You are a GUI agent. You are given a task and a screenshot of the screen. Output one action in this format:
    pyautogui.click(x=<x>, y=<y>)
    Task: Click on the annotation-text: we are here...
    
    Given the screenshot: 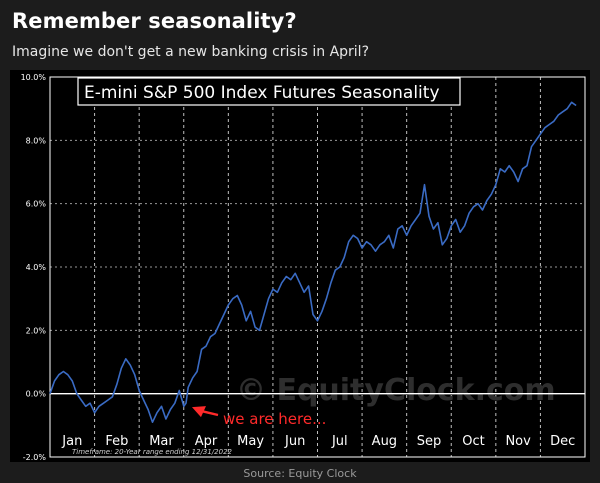 What is the action you would take?
    pyautogui.click(x=274, y=419)
    